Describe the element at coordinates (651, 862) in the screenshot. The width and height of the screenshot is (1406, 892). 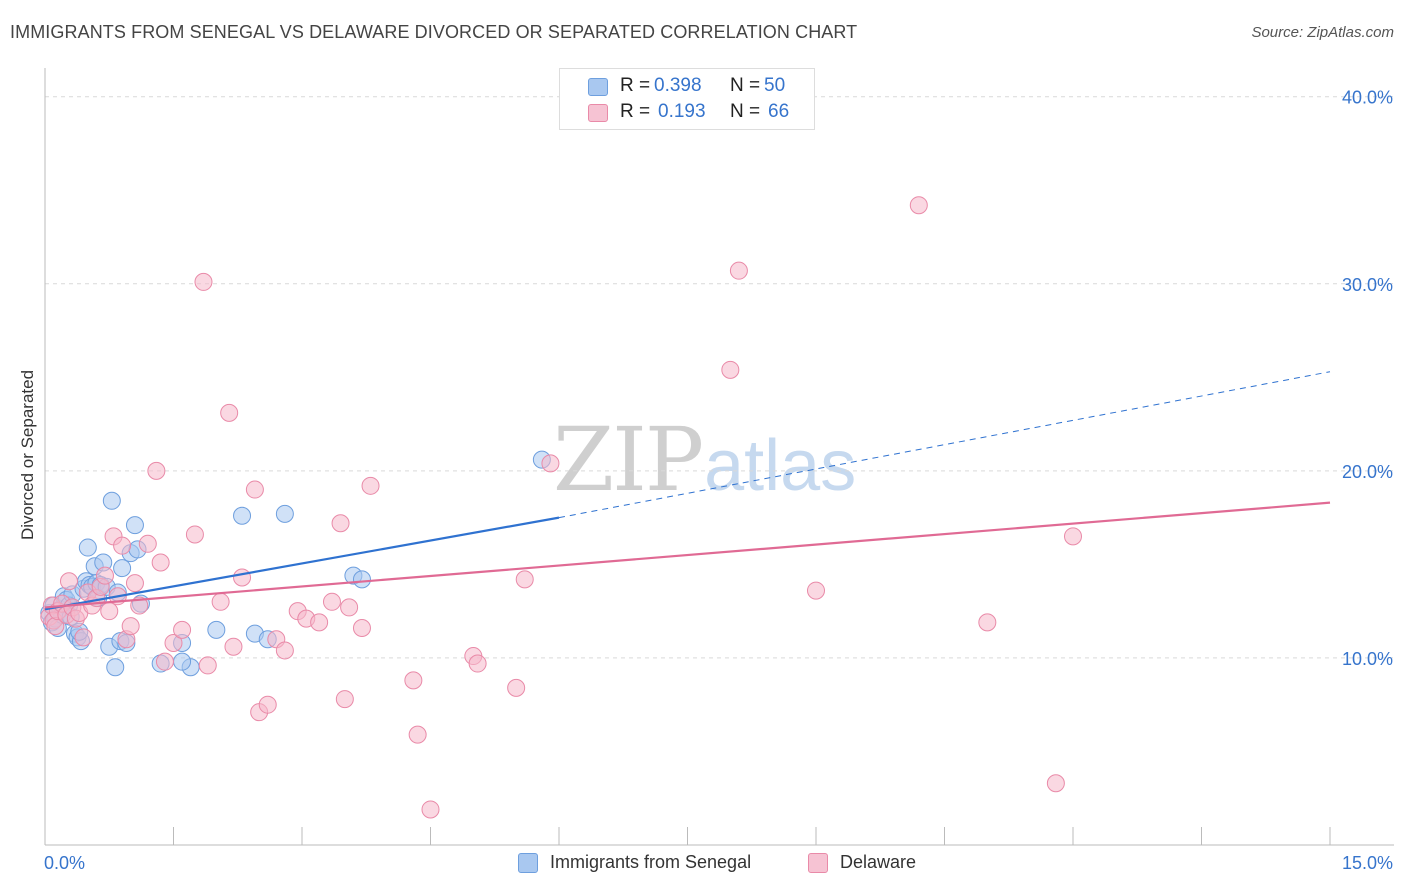
I see `legend-label-senegal: Immigrants from Senegal` at that location.